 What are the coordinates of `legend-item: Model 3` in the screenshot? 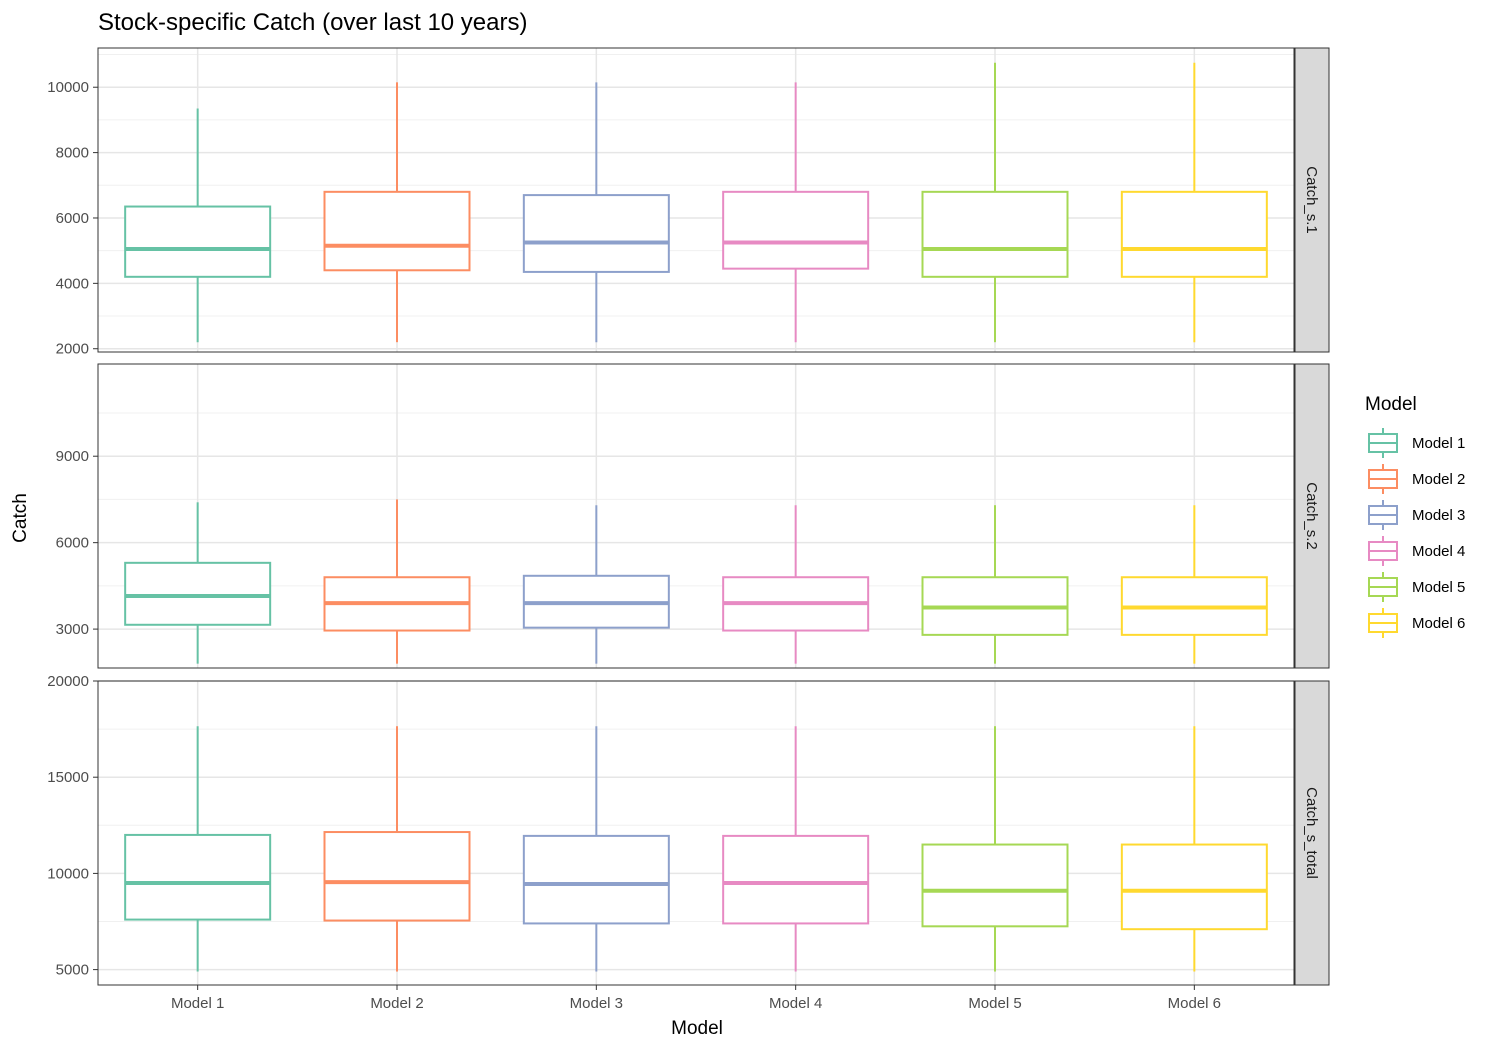 It's located at (1416, 515).